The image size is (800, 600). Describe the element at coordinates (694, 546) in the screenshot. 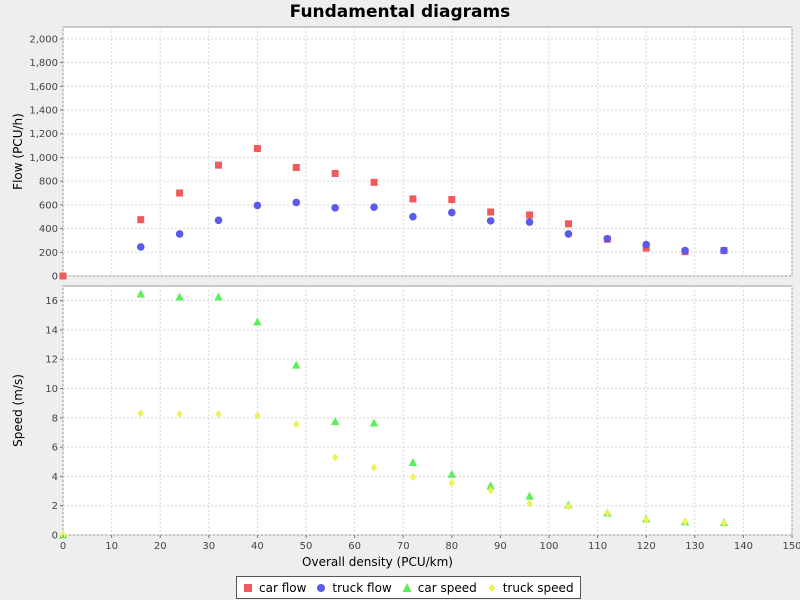

I see `x-tick-label: 130` at that location.